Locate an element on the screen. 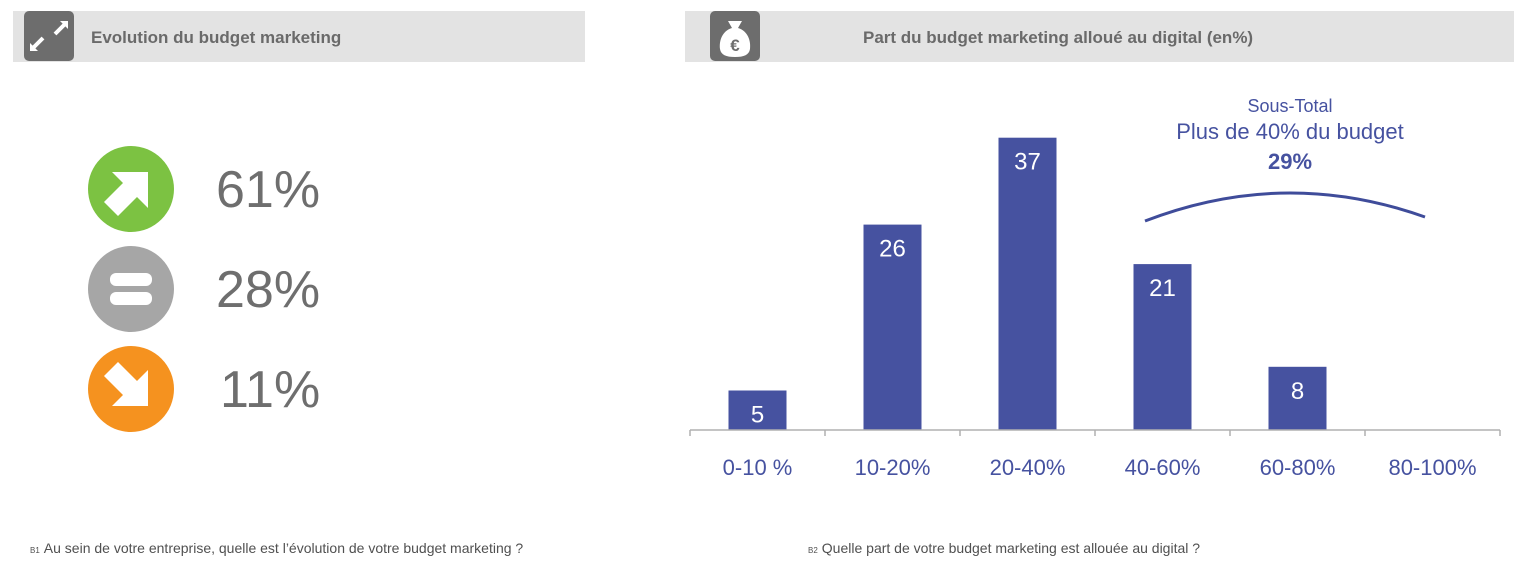 The image size is (1533, 571). subtotal-bracket-arc is located at coordinates (1285, 207).